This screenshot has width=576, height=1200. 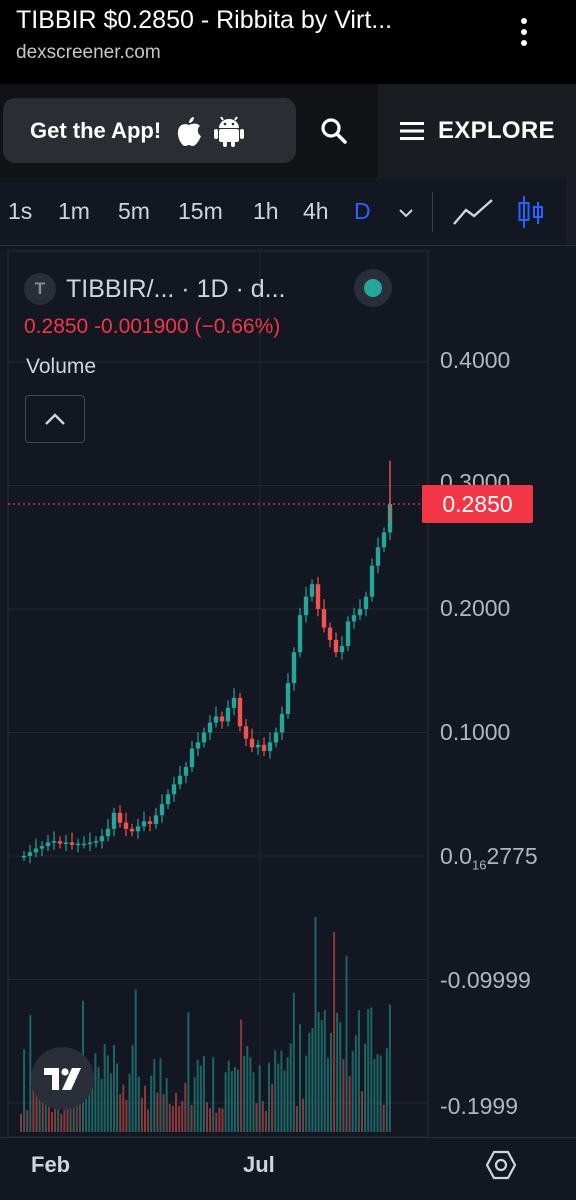 I want to click on interval-4h: 4h, so click(x=316, y=211).